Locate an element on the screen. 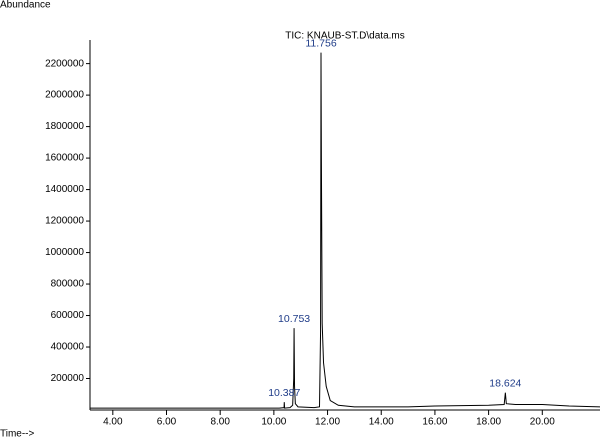  y-tick-label: 1000000 is located at coordinates (64, 252).